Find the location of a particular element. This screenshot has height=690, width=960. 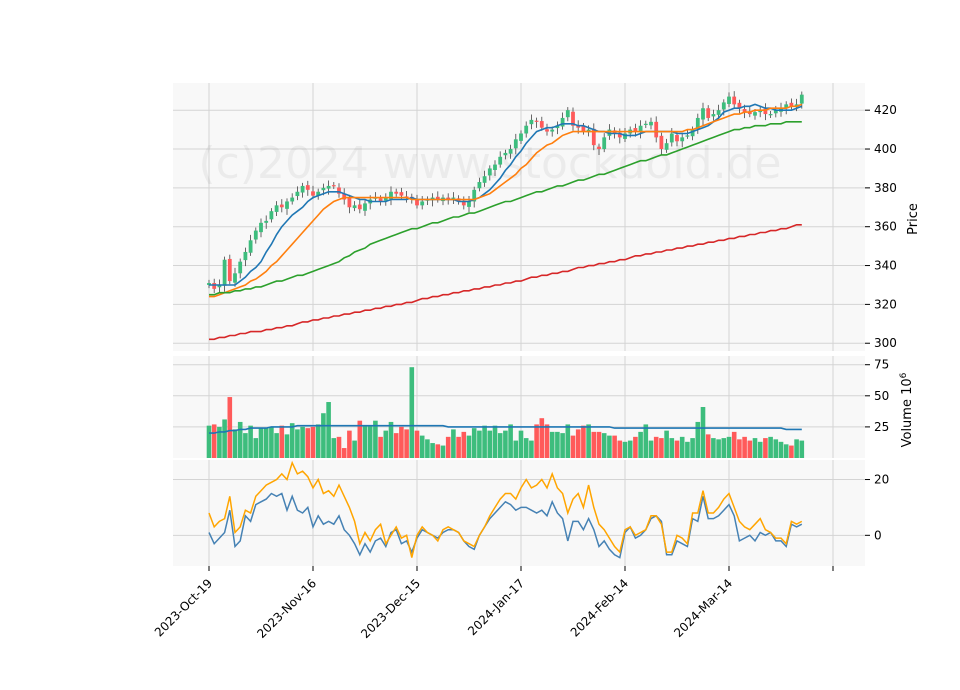

oscillator-panel is located at coordinates (519, 513).